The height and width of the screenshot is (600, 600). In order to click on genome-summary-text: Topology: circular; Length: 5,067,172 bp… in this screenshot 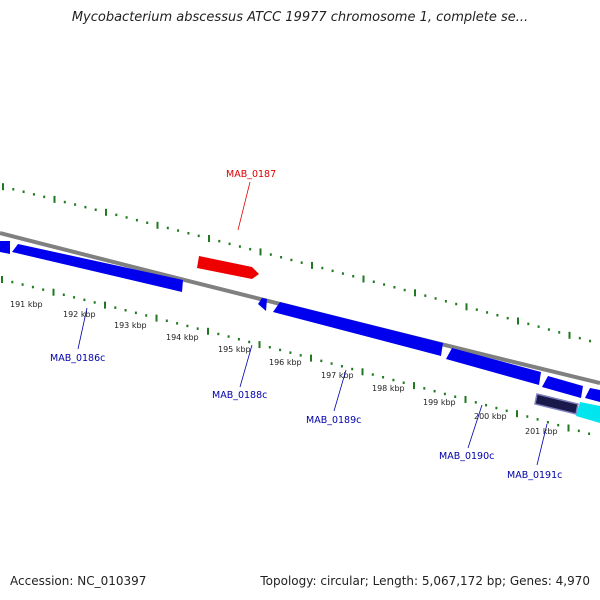, I will do `click(425, 581)`.